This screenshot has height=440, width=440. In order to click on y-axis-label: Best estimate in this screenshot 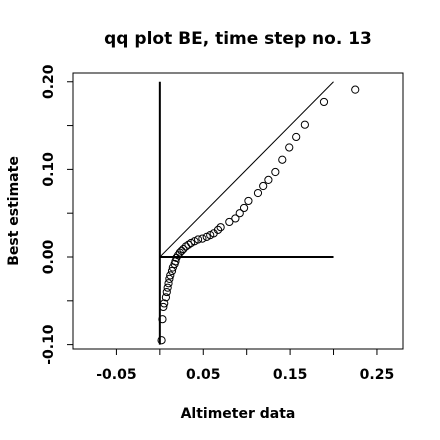, I will do `click(14, 211)`.